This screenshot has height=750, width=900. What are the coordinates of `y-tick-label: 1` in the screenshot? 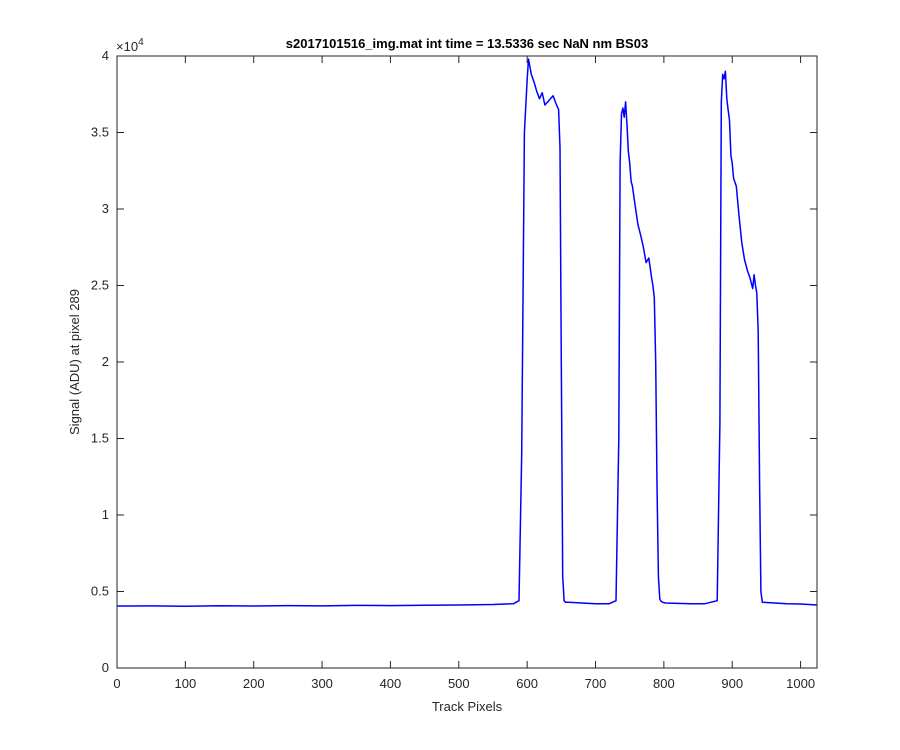 It's located at (105, 514).